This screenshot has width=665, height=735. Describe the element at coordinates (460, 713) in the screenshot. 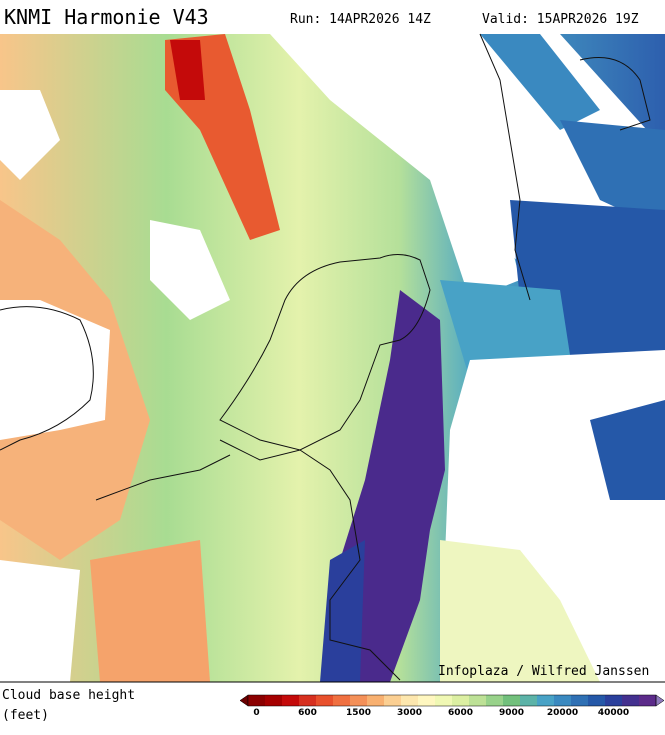

I see `colorbar-tick-label: 6000` at that location.